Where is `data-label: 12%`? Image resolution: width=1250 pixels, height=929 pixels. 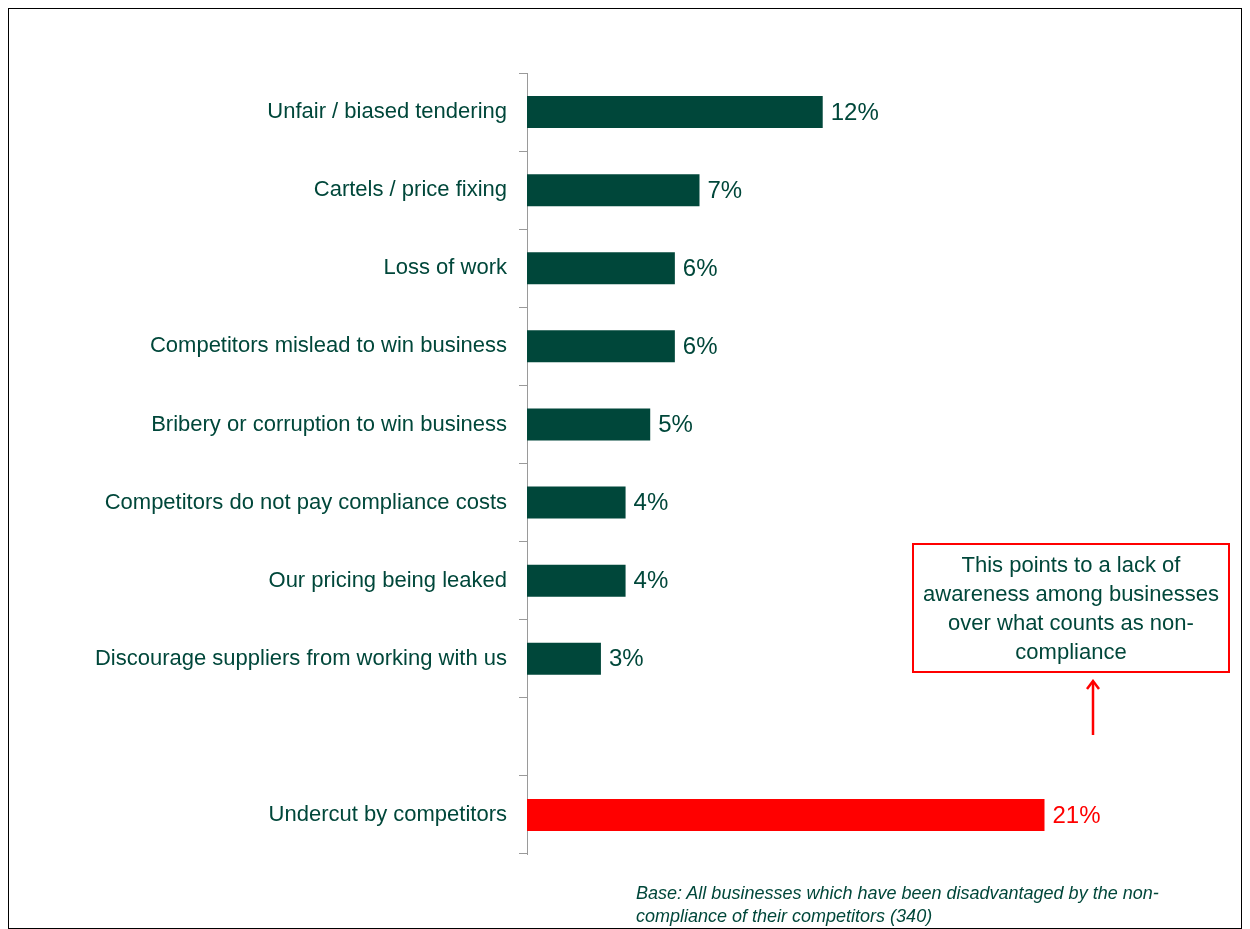
data-label: 12% is located at coordinates (854, 111).